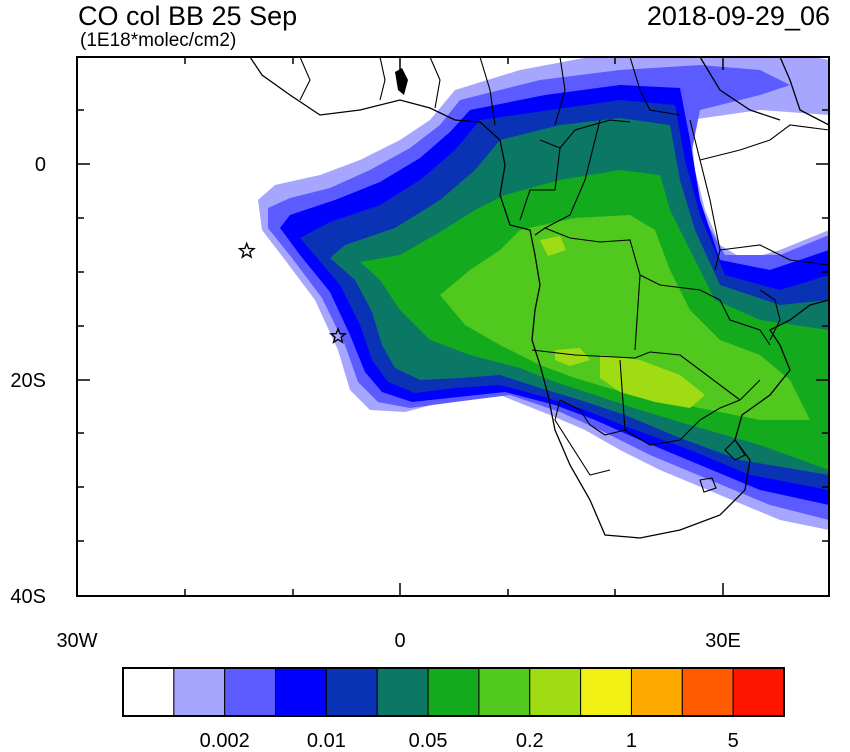 This screenshot has height=752, width=850. What do you see at coordinates (158, 40) in the screenshot?
I see `units-subtitle: (1E18*molec/cm2)` at bounding box center [158, 40].